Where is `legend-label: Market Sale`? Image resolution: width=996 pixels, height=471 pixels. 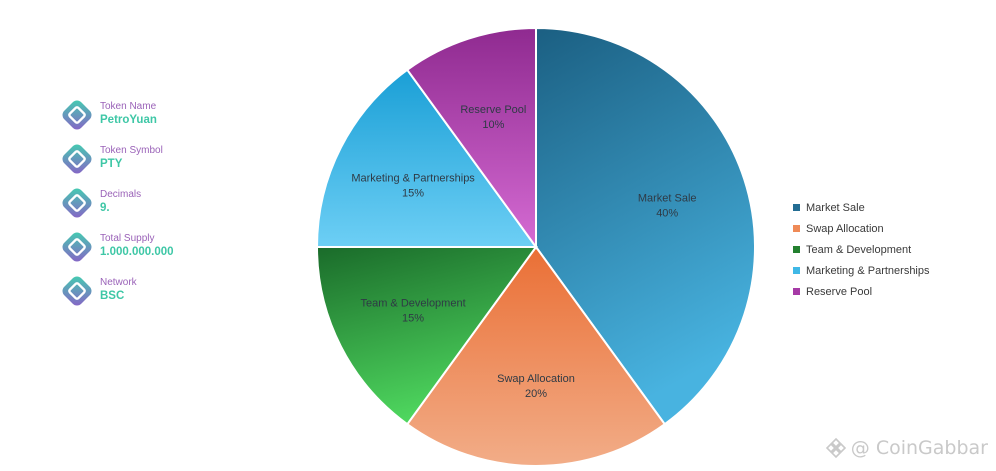
legend-label: Market Sale is located at coordinates (835, 207).